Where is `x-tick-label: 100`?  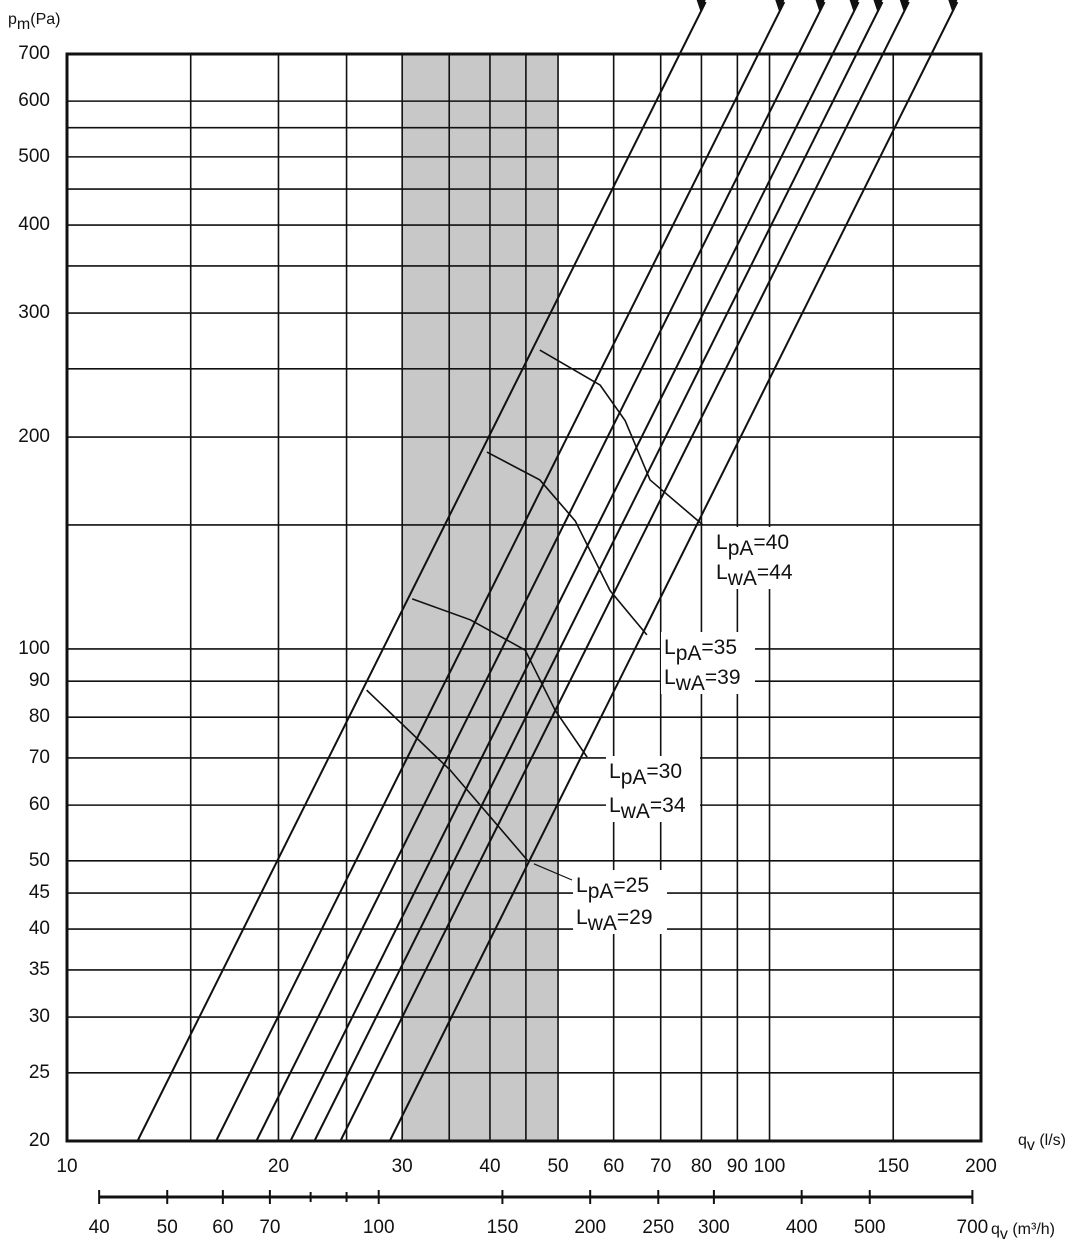
x-tick-label: 100 is located at coordinates (770, 1166).